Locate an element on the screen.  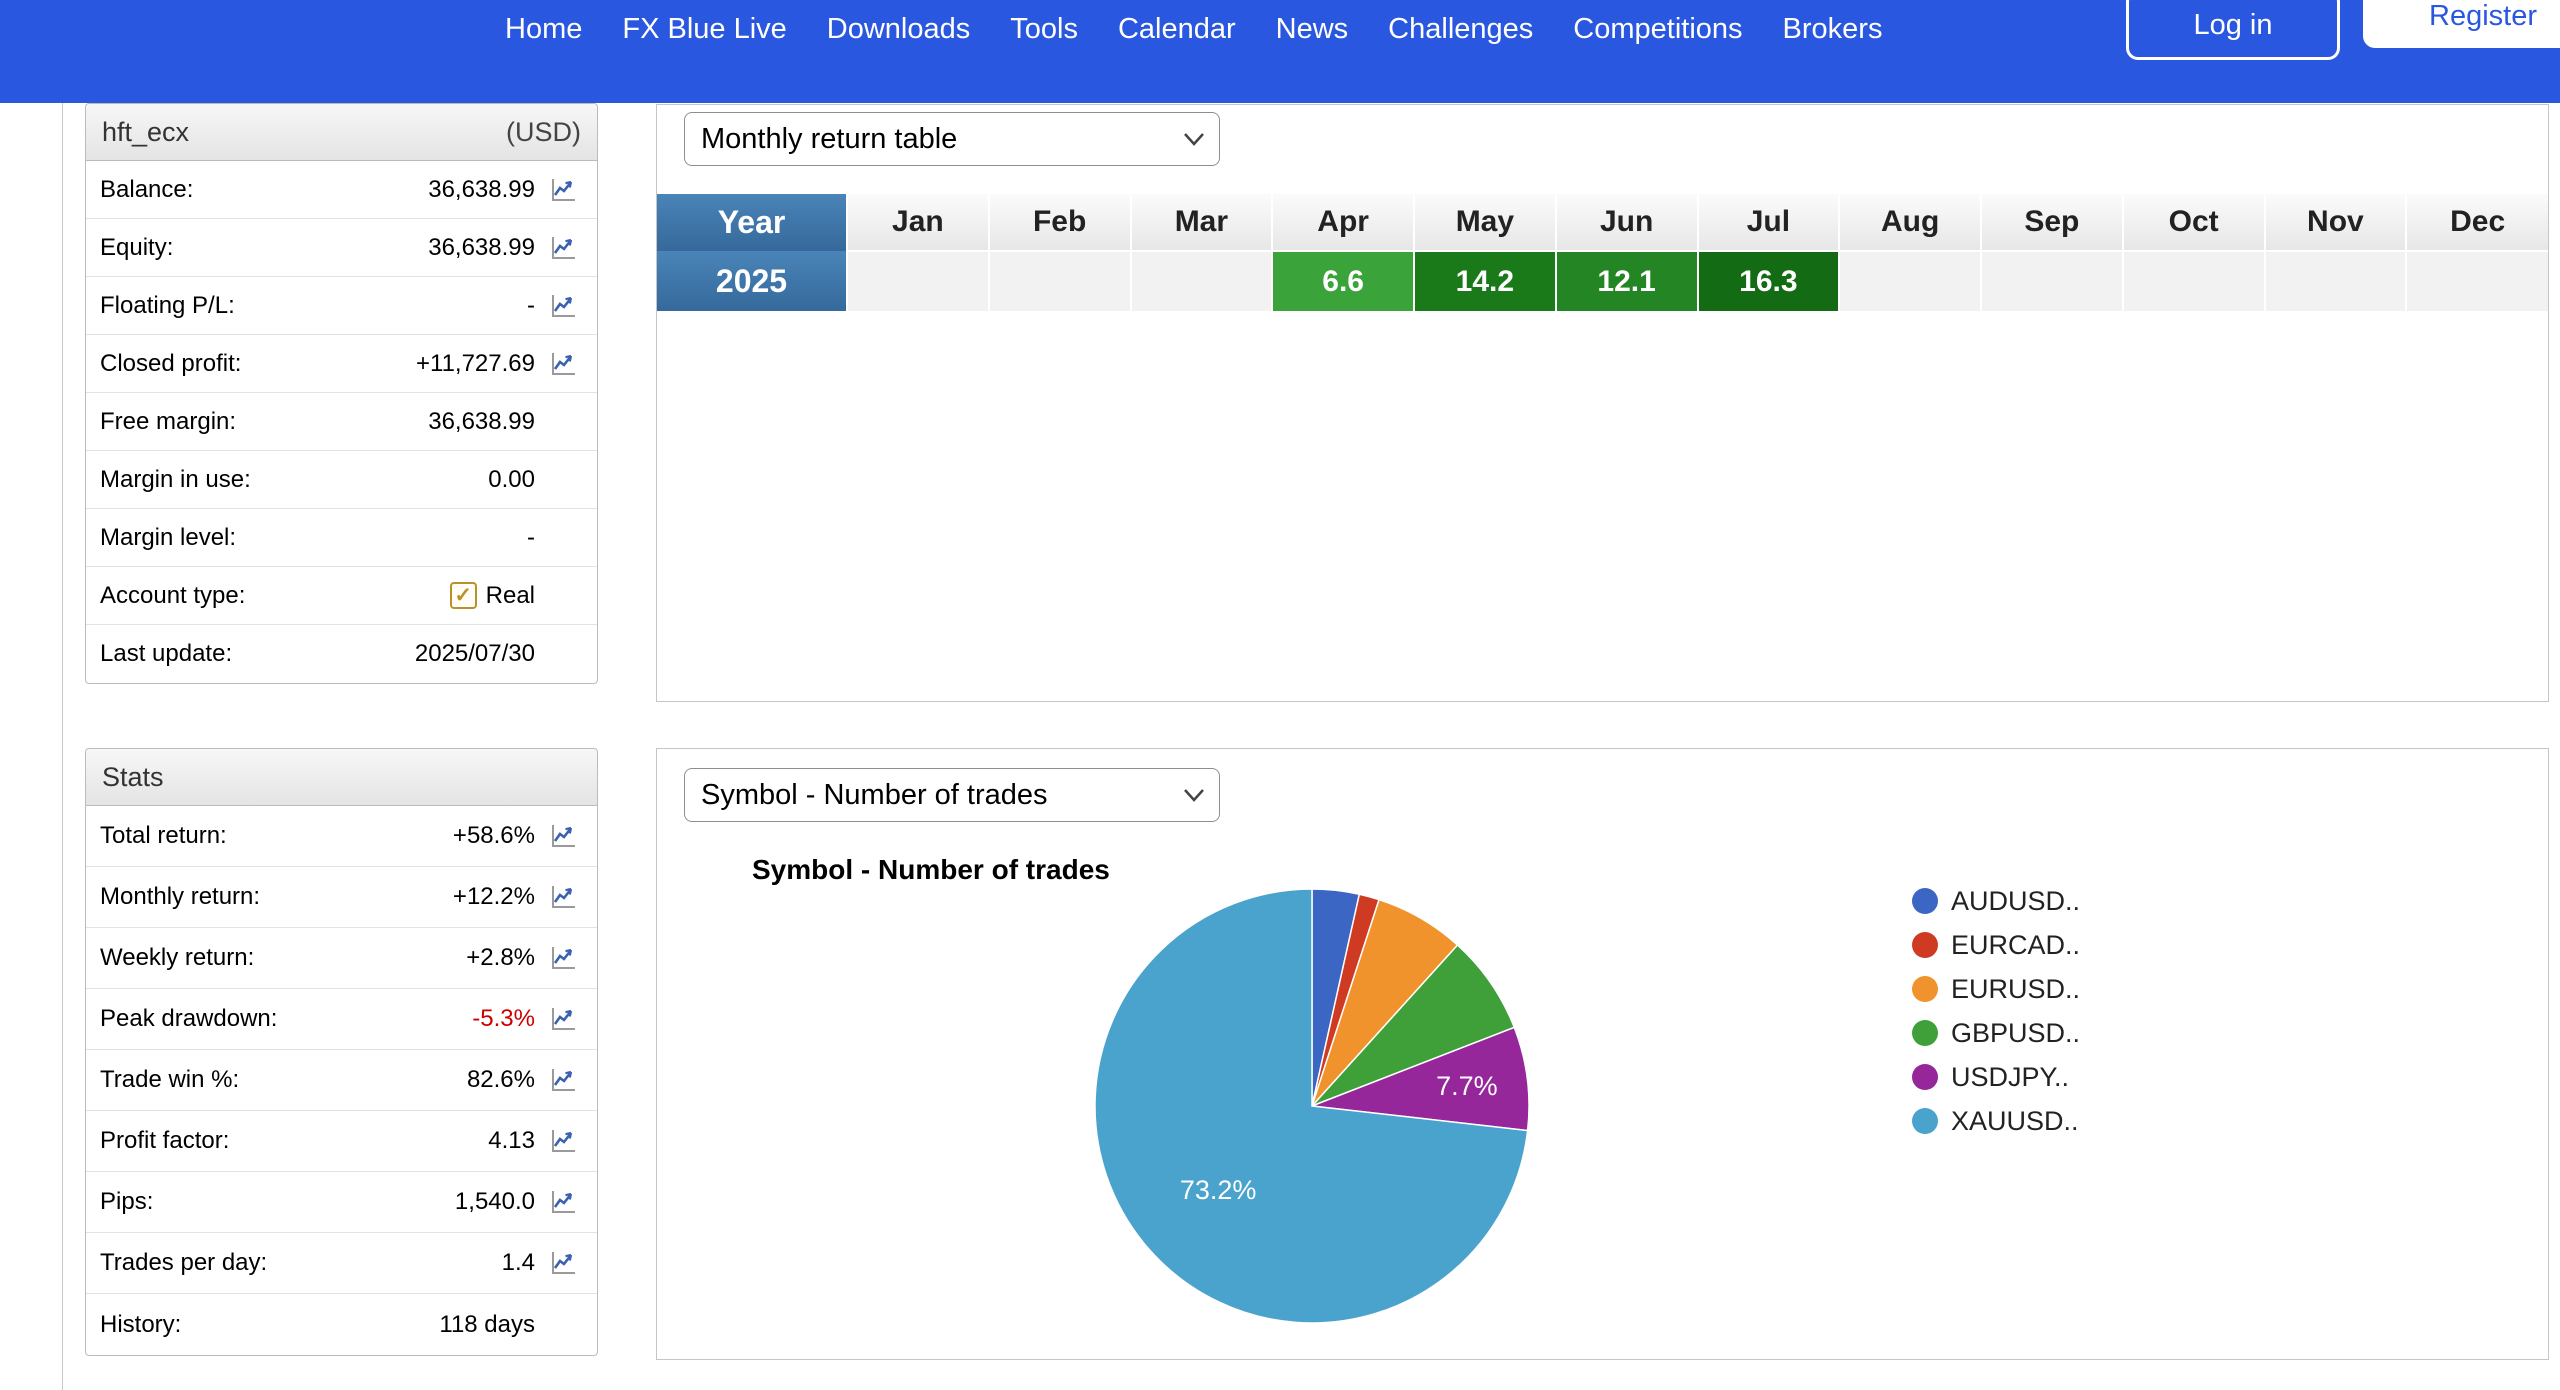
row-value-text: Real is located at coordinates (510, 595).